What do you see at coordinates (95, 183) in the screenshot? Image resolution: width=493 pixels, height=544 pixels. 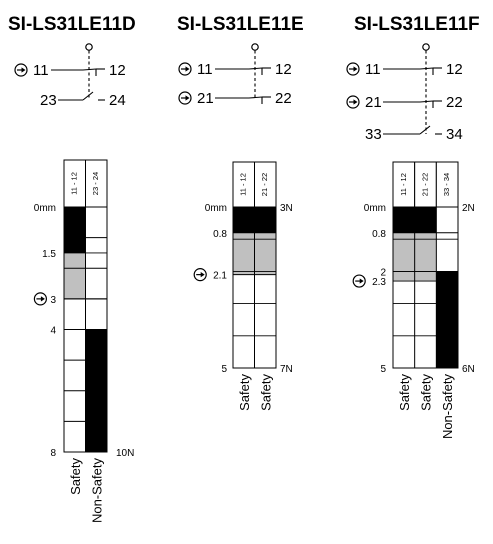 I see `column-header: 23 - 24` at bounding box center [95, 183].